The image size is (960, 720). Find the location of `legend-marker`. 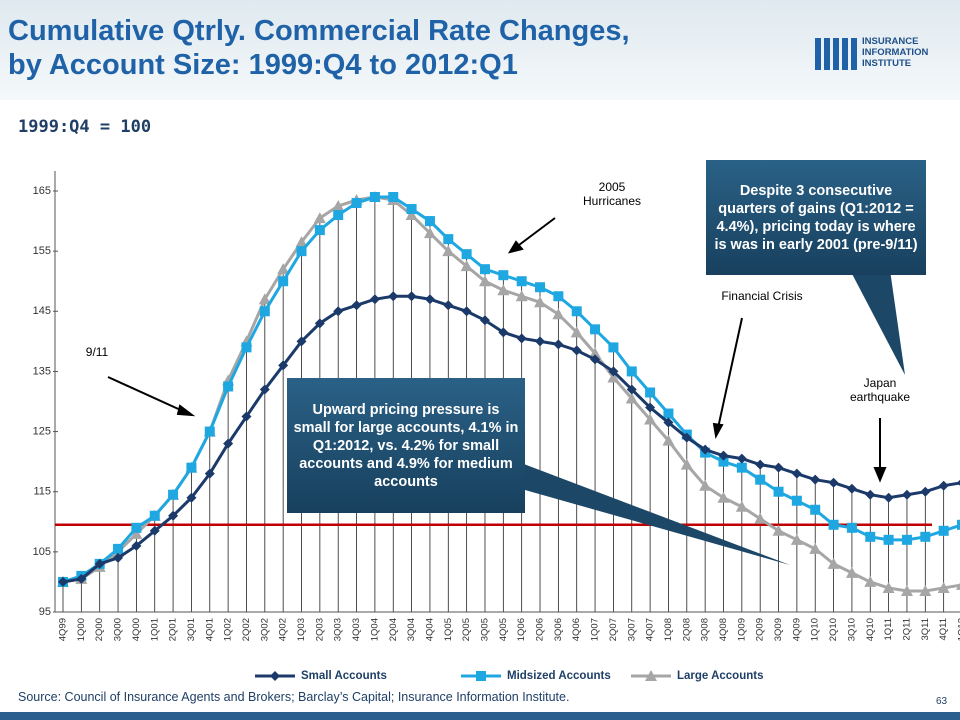

legend-marker is located at coordinates (651, 675).